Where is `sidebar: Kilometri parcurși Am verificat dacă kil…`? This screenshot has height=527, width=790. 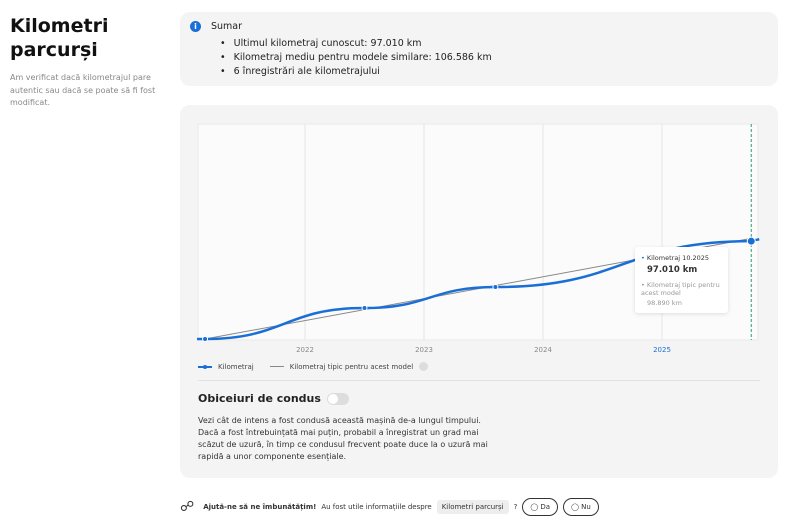
sidebar: Kilometri parcurși Am verificat dacă kil… is located at coordinates (85, 62).